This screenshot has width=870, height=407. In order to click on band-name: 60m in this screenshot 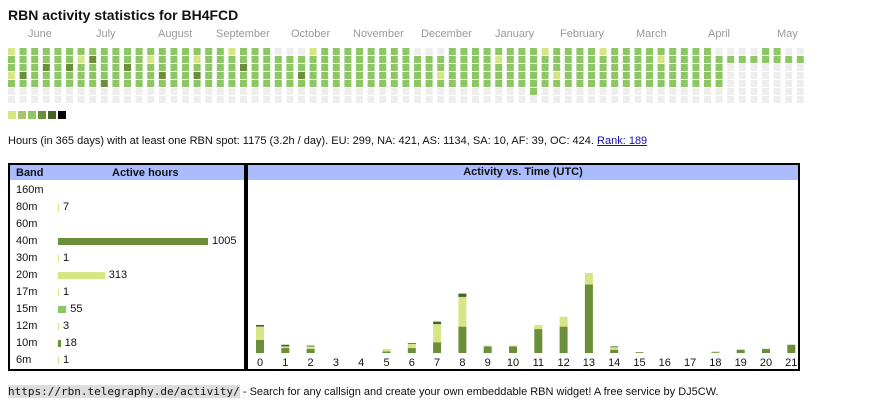, I will do `click(27, 224)`.